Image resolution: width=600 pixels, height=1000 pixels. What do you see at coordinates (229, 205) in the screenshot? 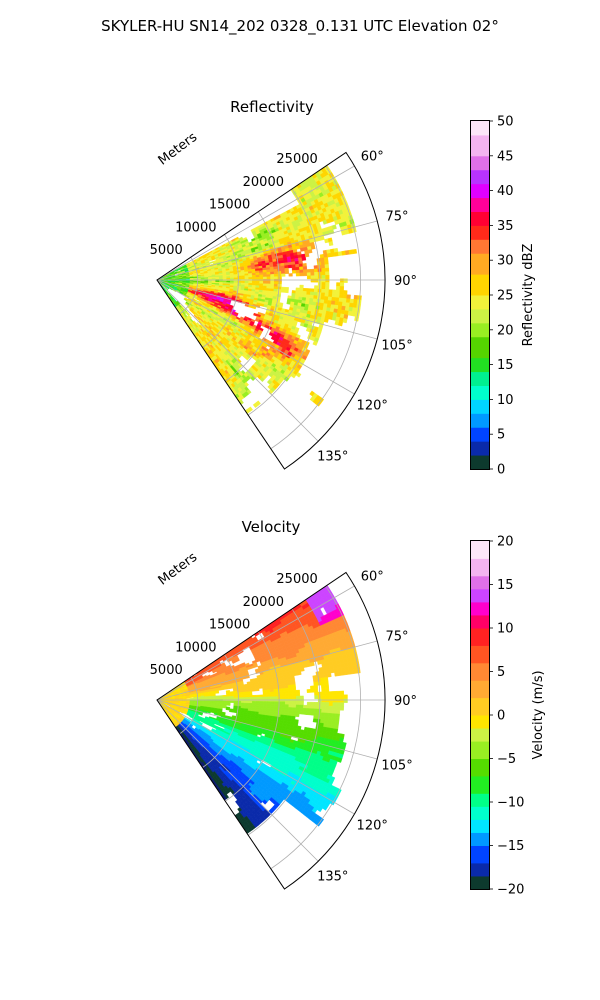
I see `range-tick-label: 15000` at bounding box center [229, 205].